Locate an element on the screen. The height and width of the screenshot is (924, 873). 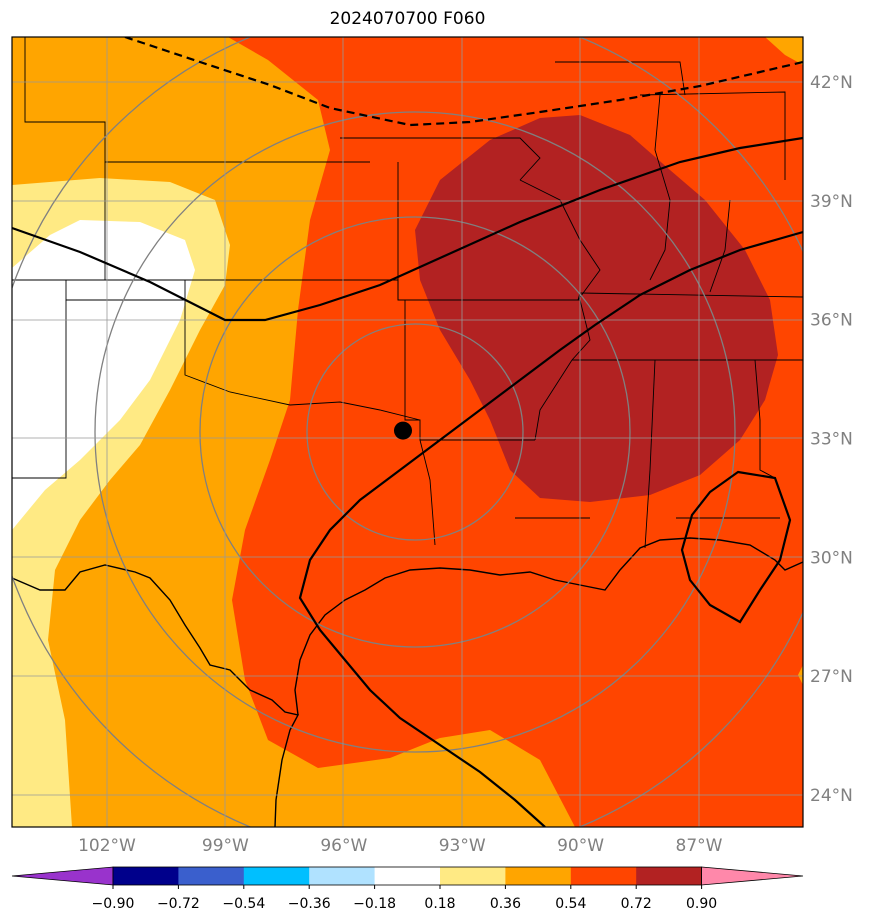
field-0.36-0.54-ne is located at coordinates (784, 51).